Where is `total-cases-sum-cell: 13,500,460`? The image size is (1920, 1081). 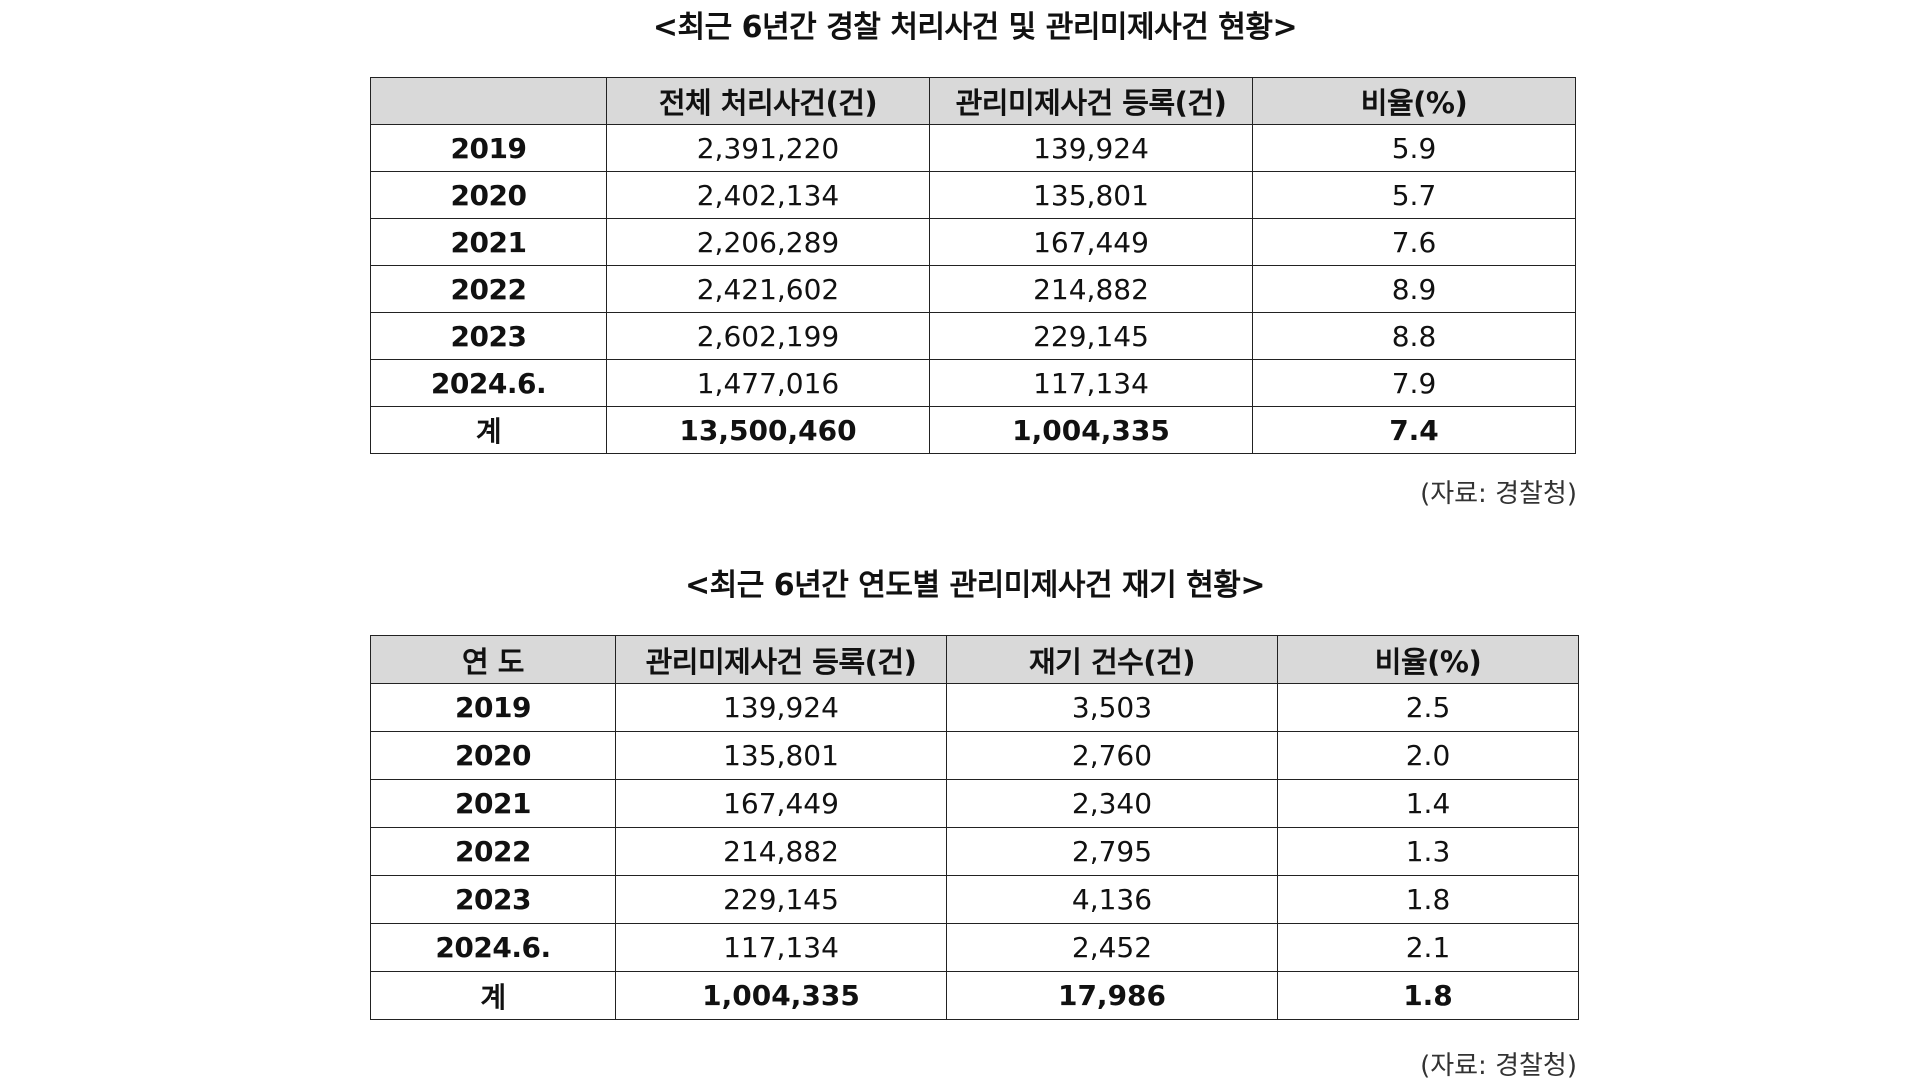 total-cases-sum-cell: 13,500,460 is located at coordinates (768, 430).